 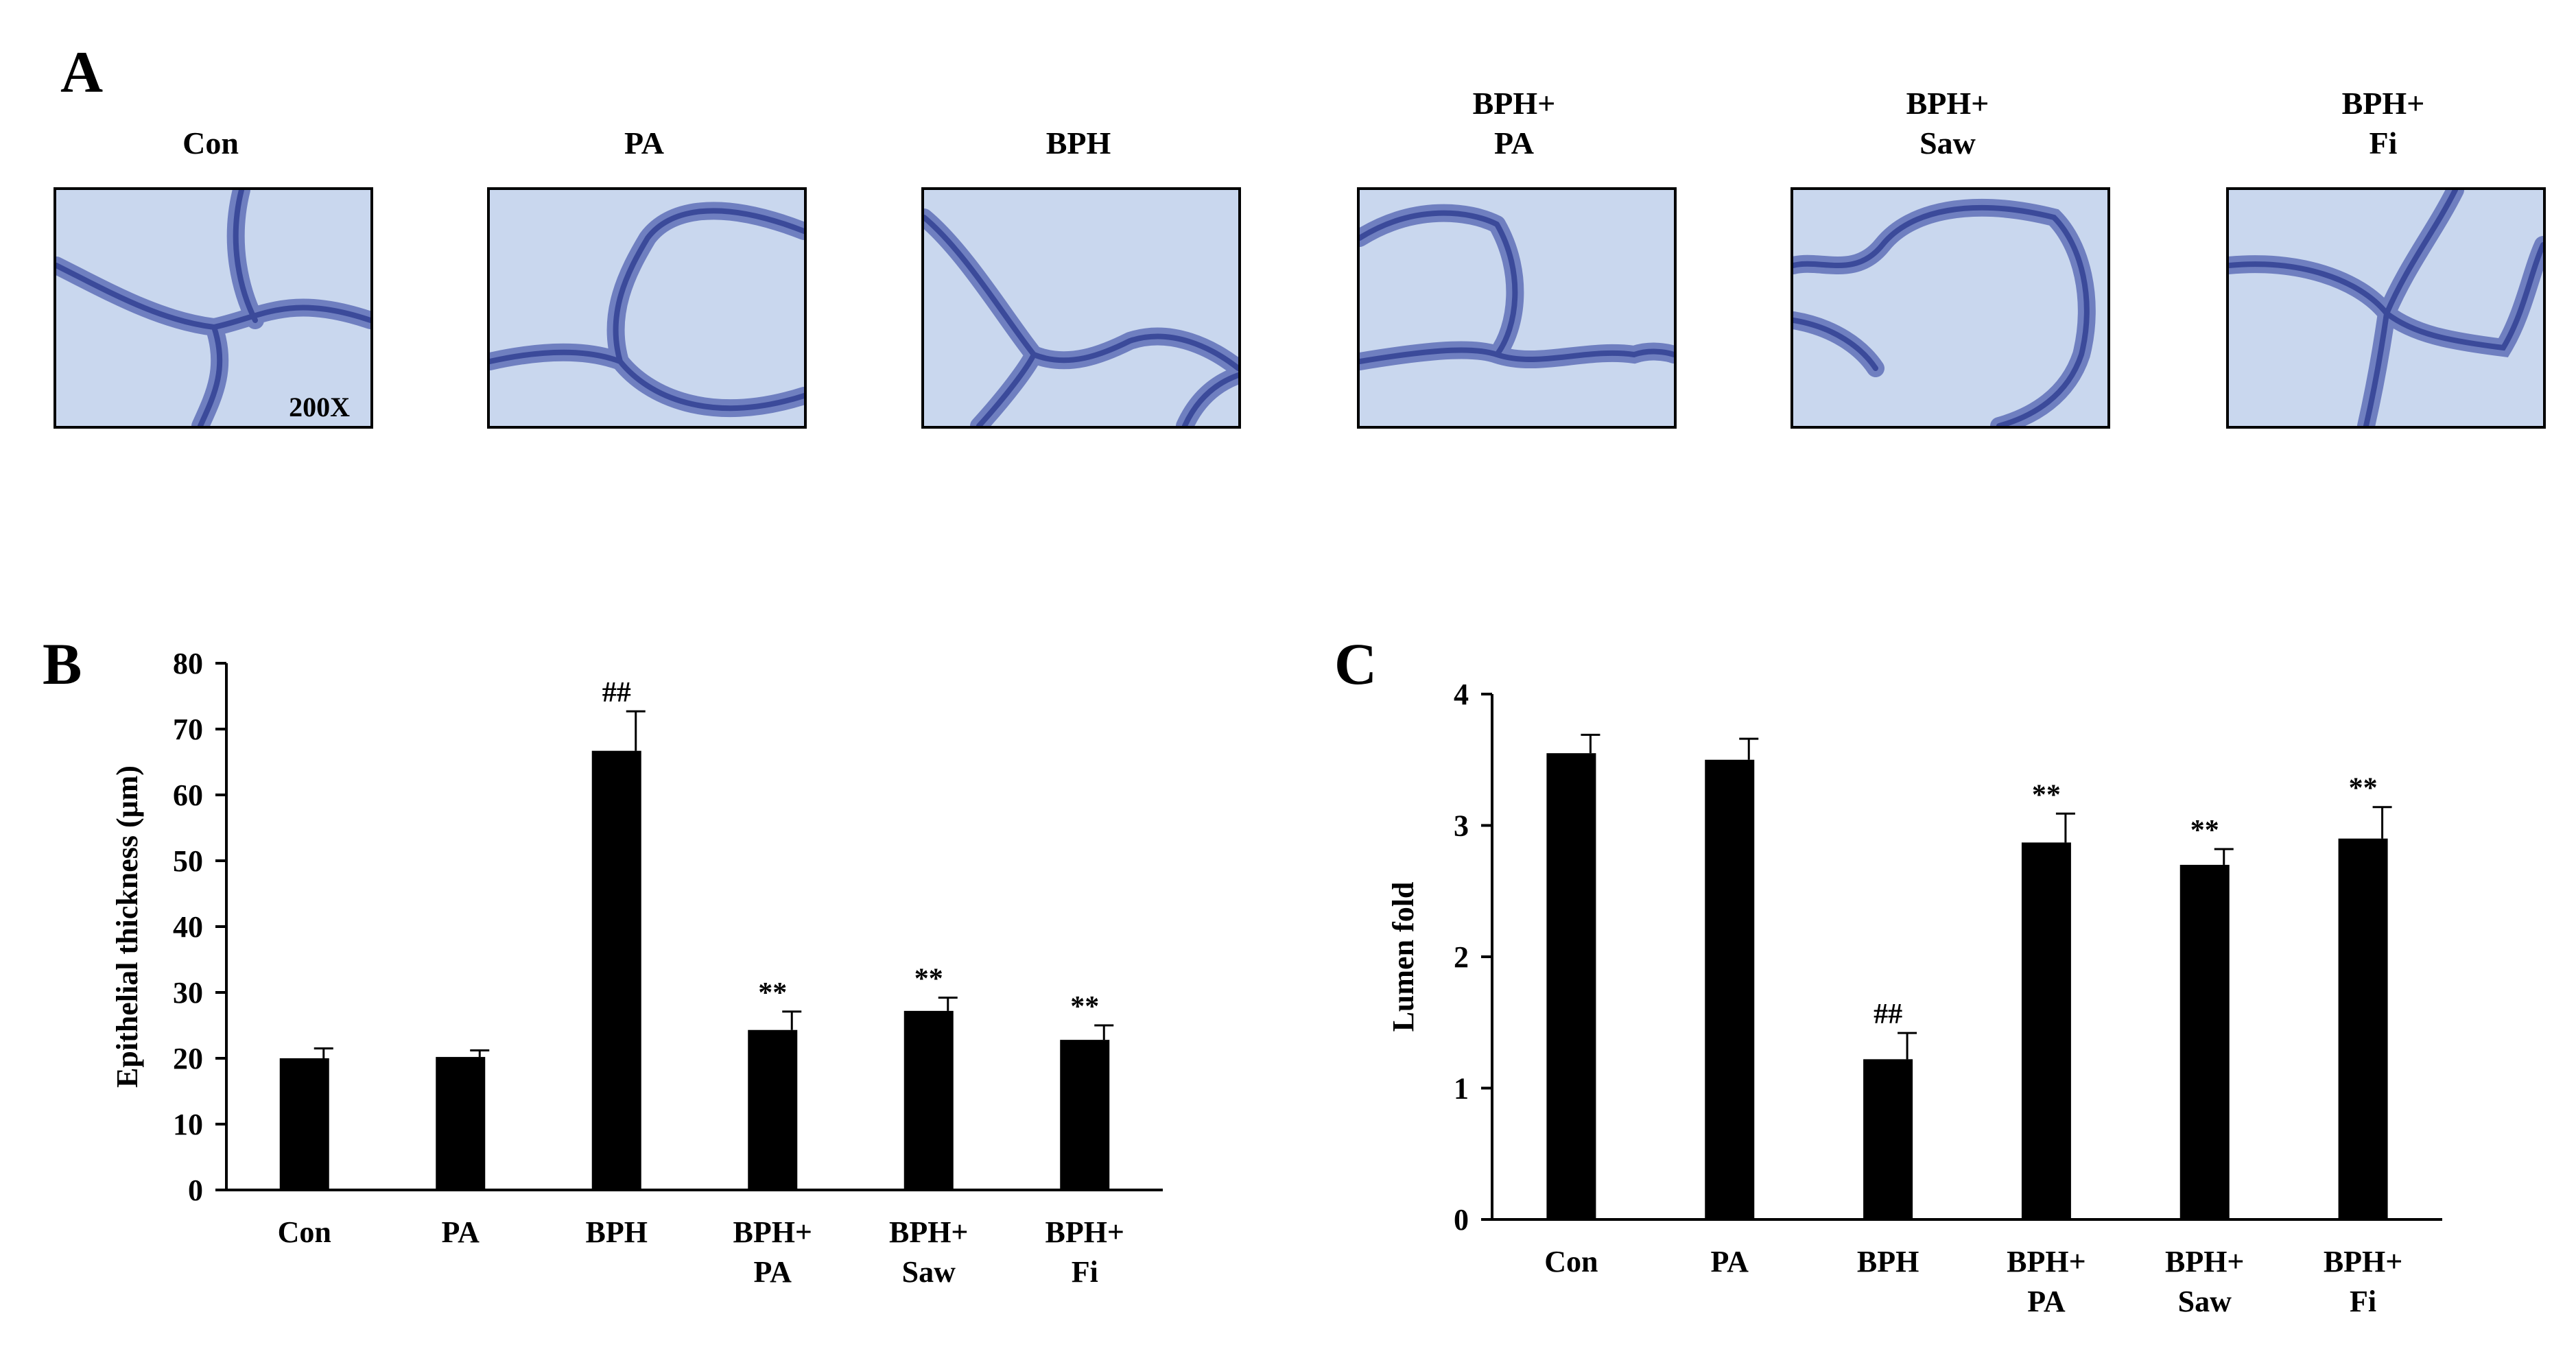 I want to click on y-tick-label: 1, so click(x=1461, y=1089).